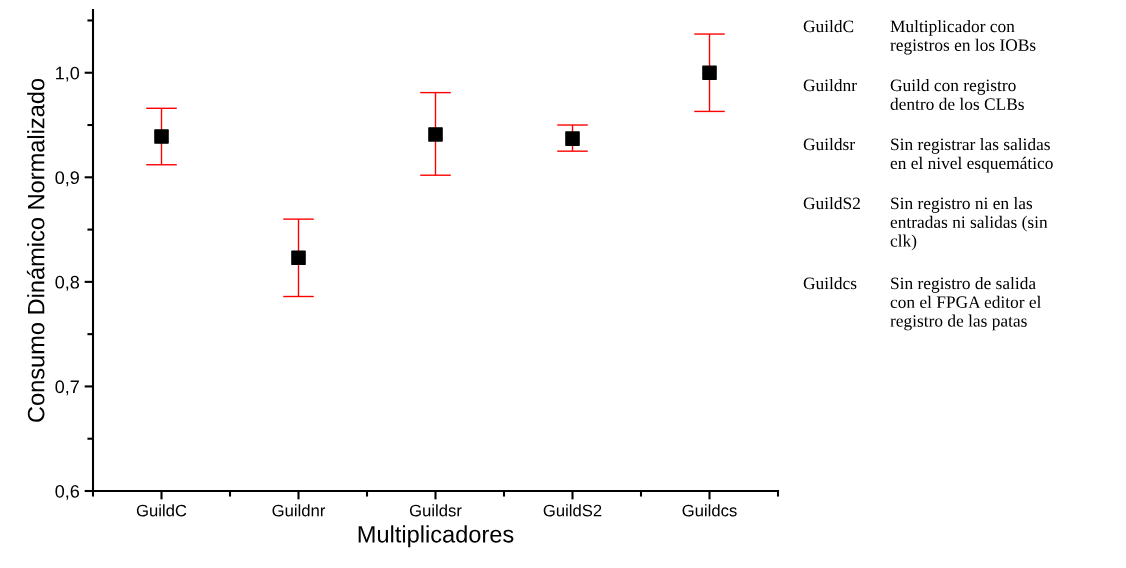 The height and width of the screenshot is (568, 1126). Describe the element at coordinates (35, 250) in the screenshot. I see `y-axis-title: Consumo Dinámico Normalizado` at that location.